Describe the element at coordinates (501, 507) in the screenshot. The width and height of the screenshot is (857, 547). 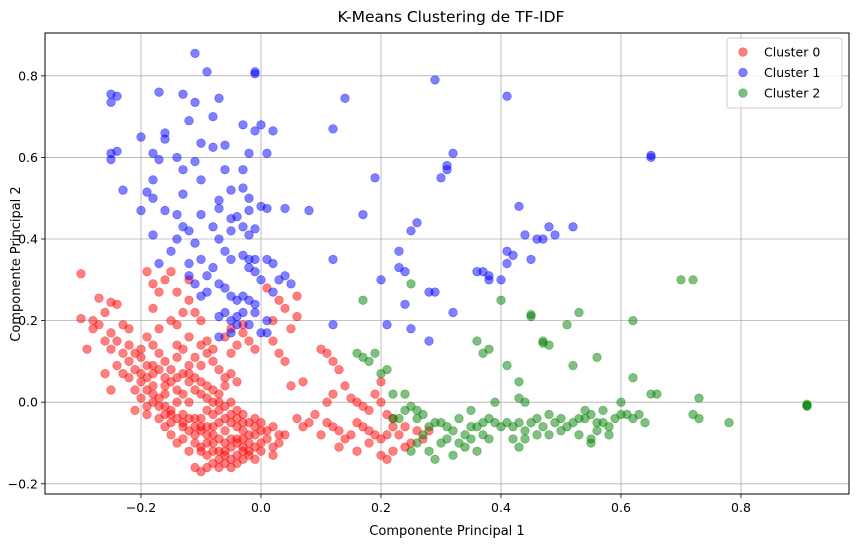
I see `x-tick-label: 0.4` at that location.